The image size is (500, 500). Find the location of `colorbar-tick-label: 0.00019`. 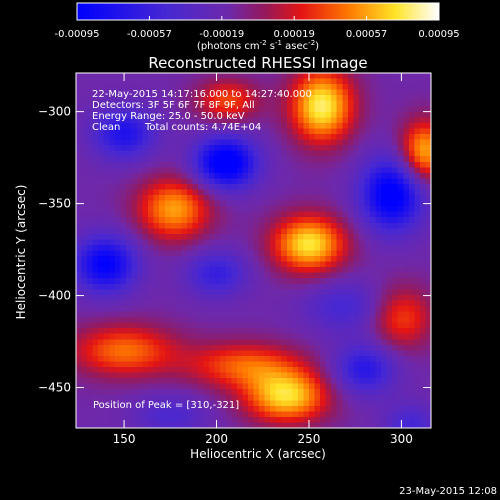

colorbar-tick-label: 0.00019 is located at coordinates (294, 34).